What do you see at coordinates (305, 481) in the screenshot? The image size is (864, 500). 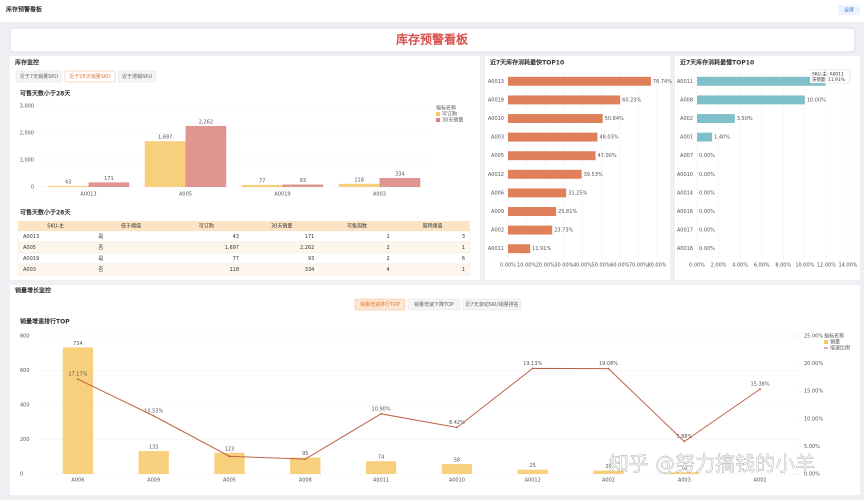 I see `x-tick-label: A008` at bounding box center [305, 481].